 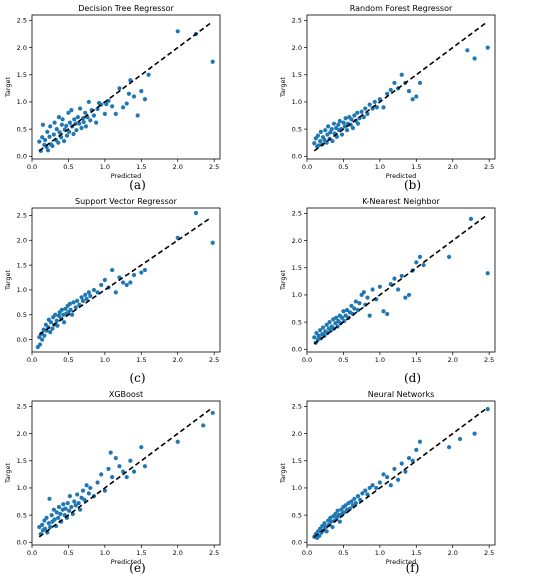 What do you see at coordinates (401, 280) in the screenshot?
I see `plot-frame` at bounding box center [401, 280].